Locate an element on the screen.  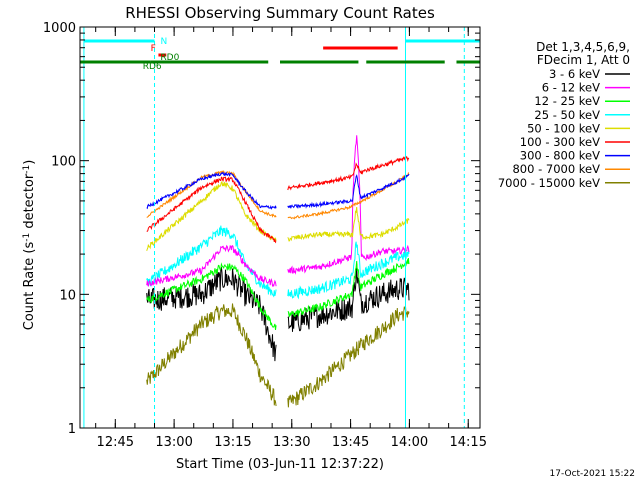
x-axis-label: Start Time (03-Jun-11 12:37:22) is located at coordinates (280, 464).